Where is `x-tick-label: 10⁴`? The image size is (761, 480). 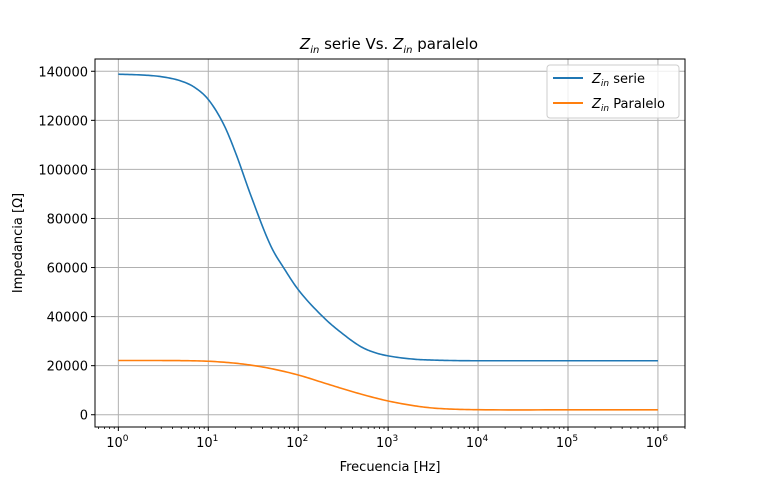 x-tick-label: 10⁴ is located at coordinates (477, 442).